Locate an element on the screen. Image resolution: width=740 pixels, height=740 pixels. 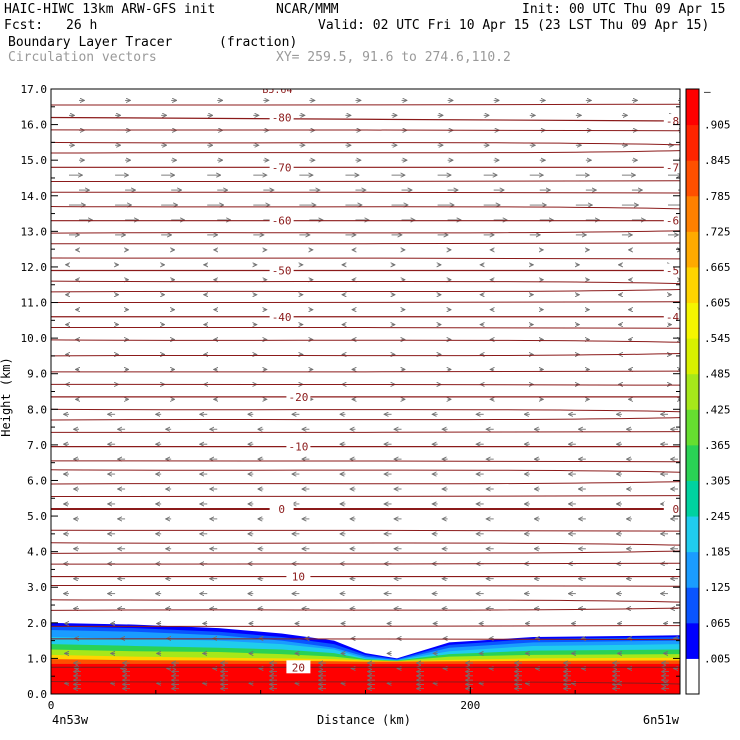
forecast-hour: 26 h is located at coordinates (82, 25).